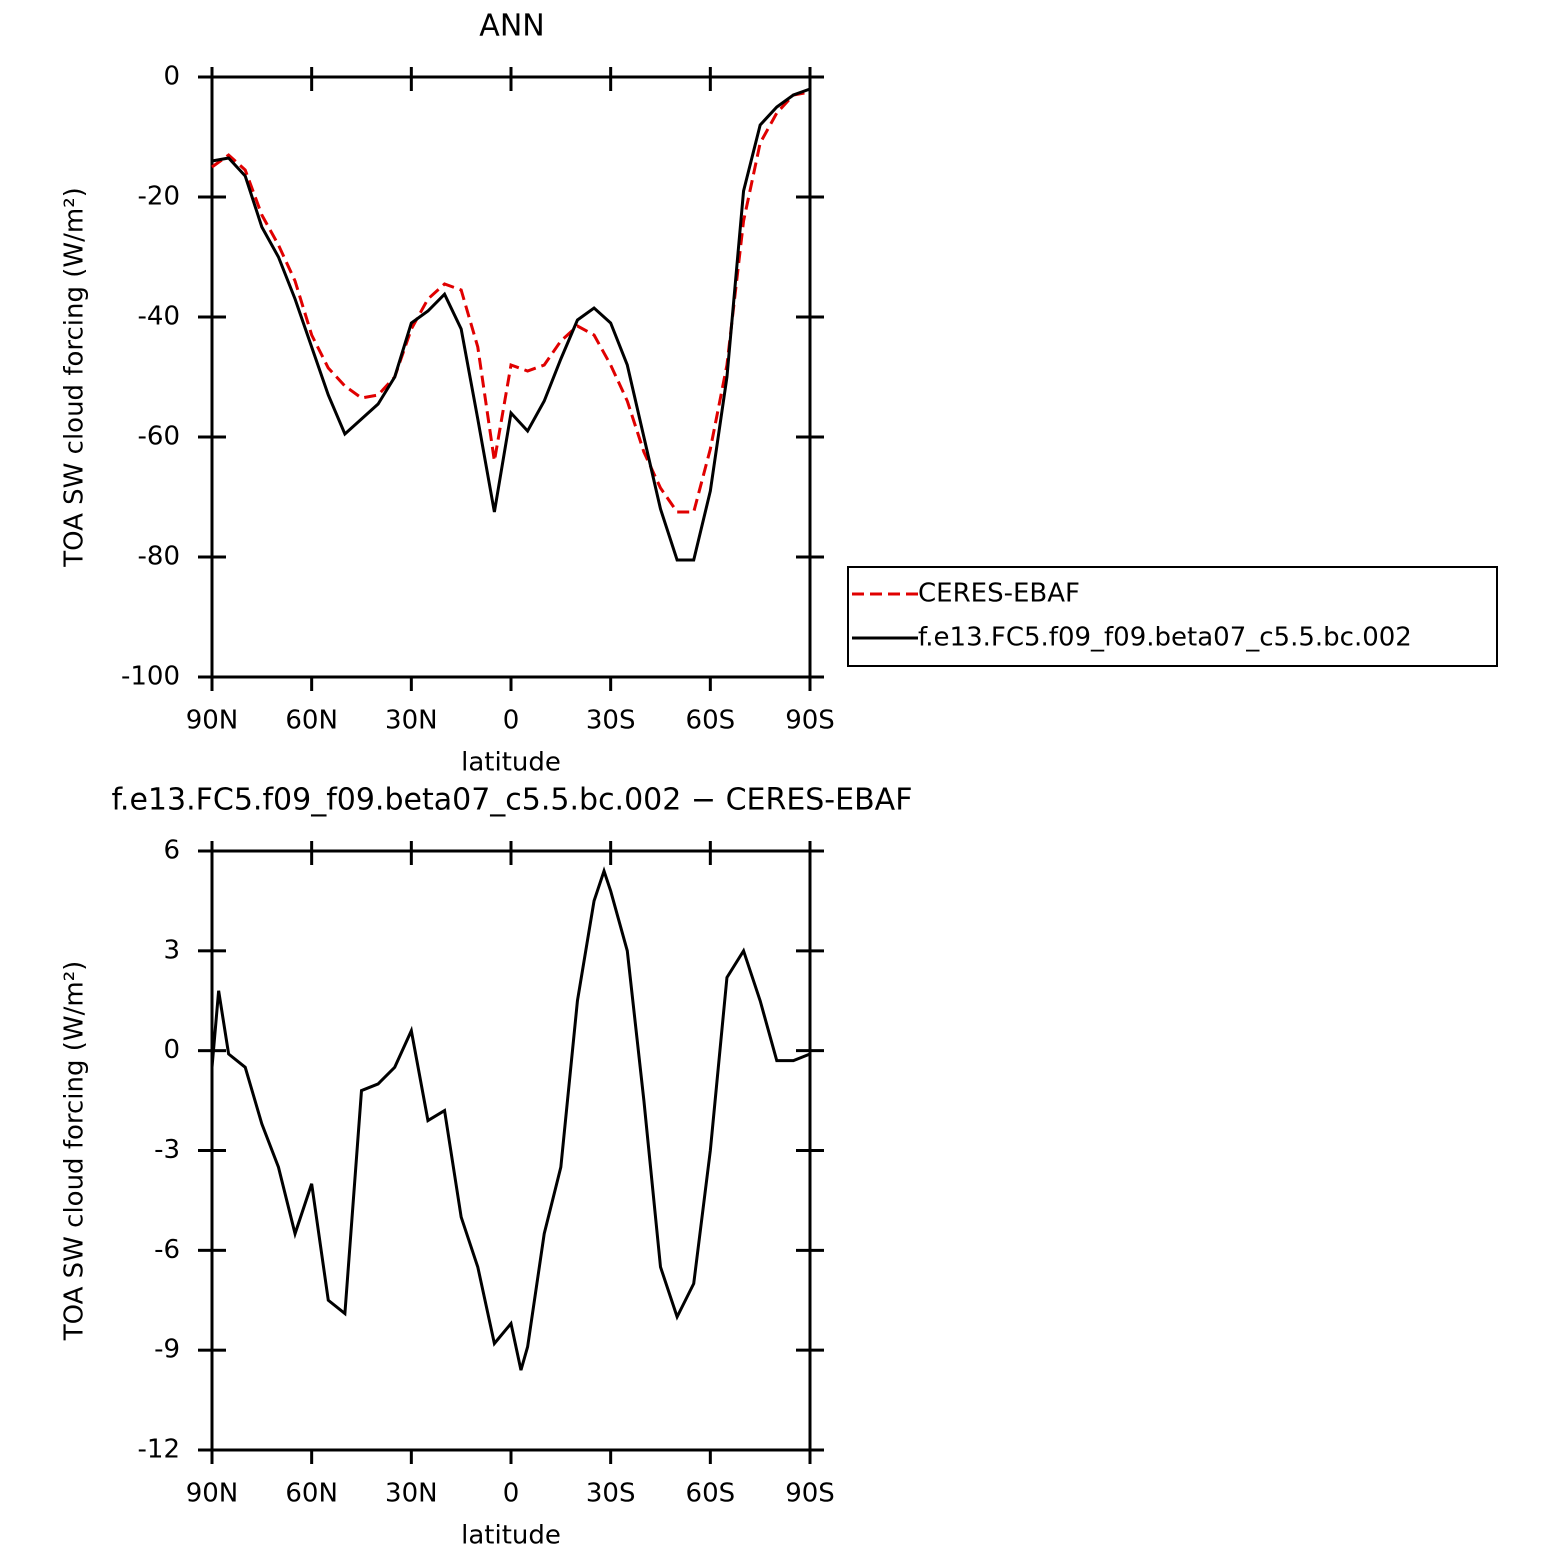  Describe the element at coordinates (999, 594) in the screenshot. I see `legend-label: CERES-EBAF` at that location.